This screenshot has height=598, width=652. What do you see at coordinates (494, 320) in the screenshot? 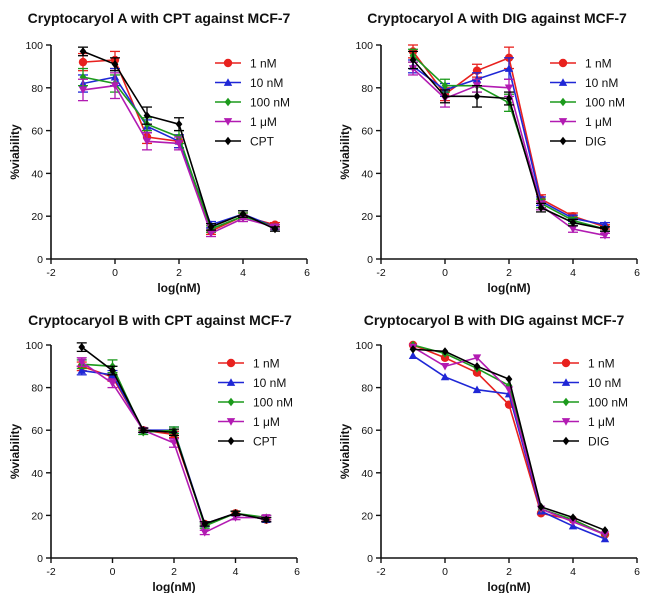
I see `chart-title: Cryptocaryol B with DIG against MCF-7` at bounding box center [494, 320].